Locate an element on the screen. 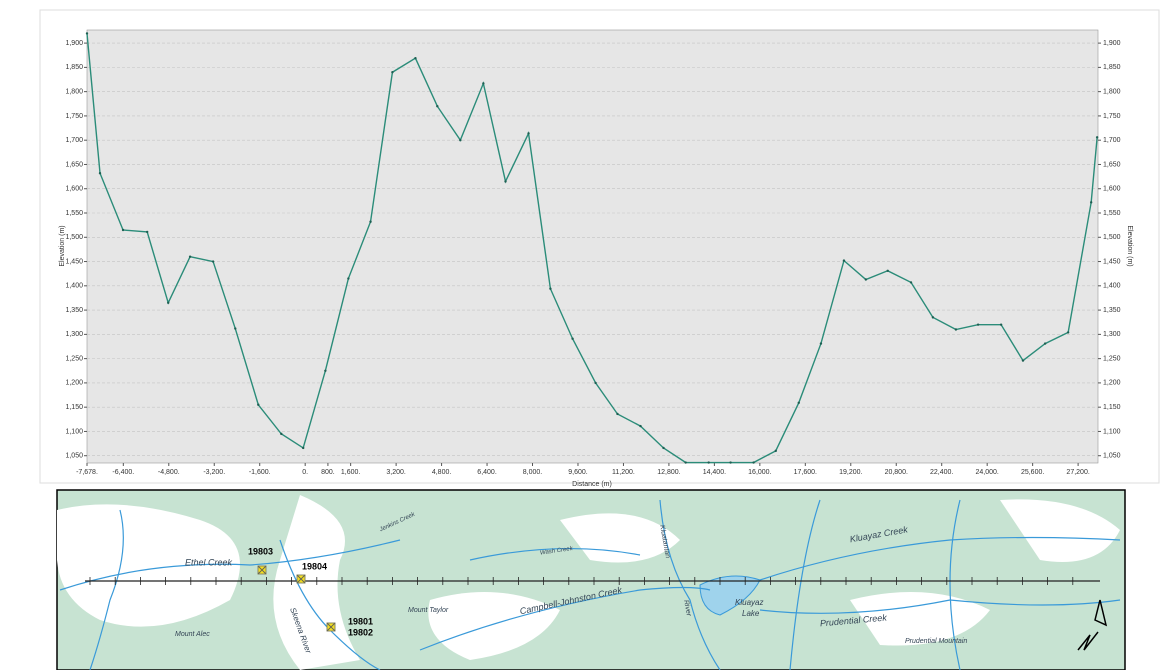 This screenshot has height=670, width=1160. x-tick-label: 12,800. is located at coordinates (668, 472).